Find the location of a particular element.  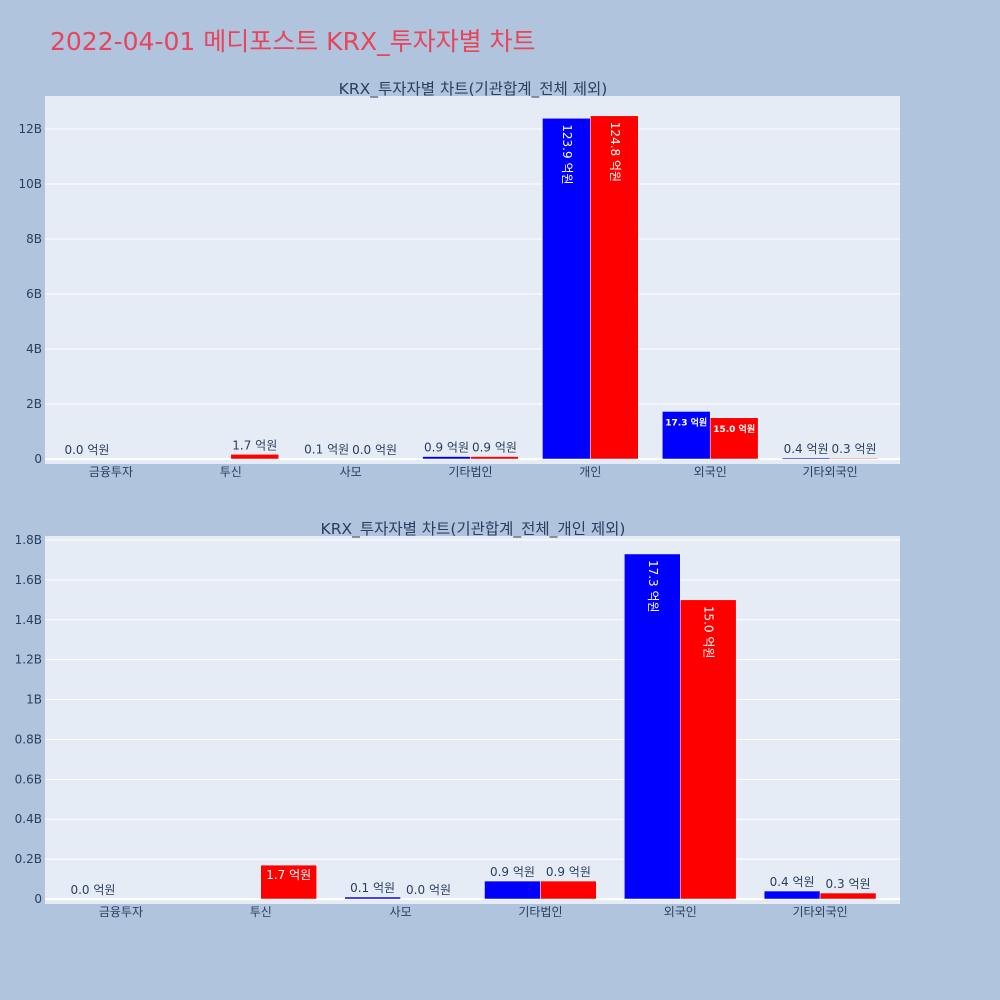

y-tick-label: 6B is located at coordinates (34, 294).